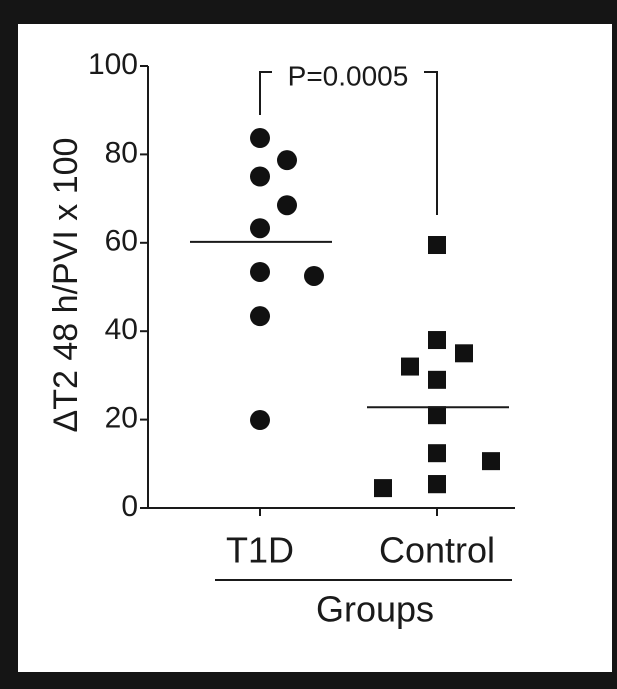 The height and width of the screenshot is (689, 617). I want to click on p-value: P=0.0005, so click(348, 75).